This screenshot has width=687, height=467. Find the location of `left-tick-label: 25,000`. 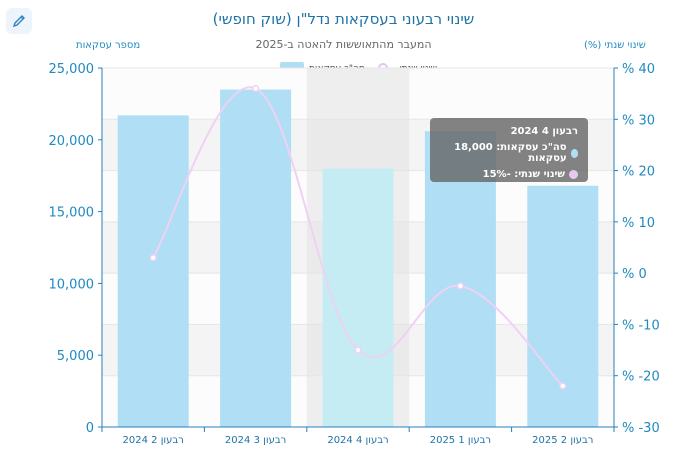

left-tick-label: 25,000 is located at coordinates (72, 69).